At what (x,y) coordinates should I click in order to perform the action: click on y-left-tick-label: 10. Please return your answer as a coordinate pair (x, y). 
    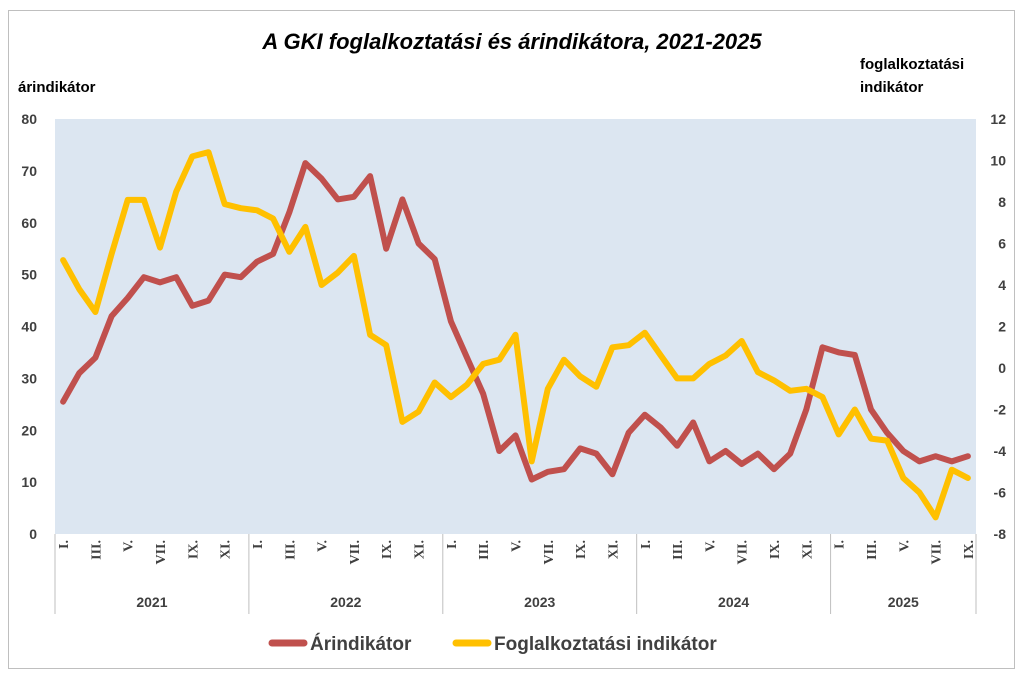
    Looking at the image, I should click on (29, 482).